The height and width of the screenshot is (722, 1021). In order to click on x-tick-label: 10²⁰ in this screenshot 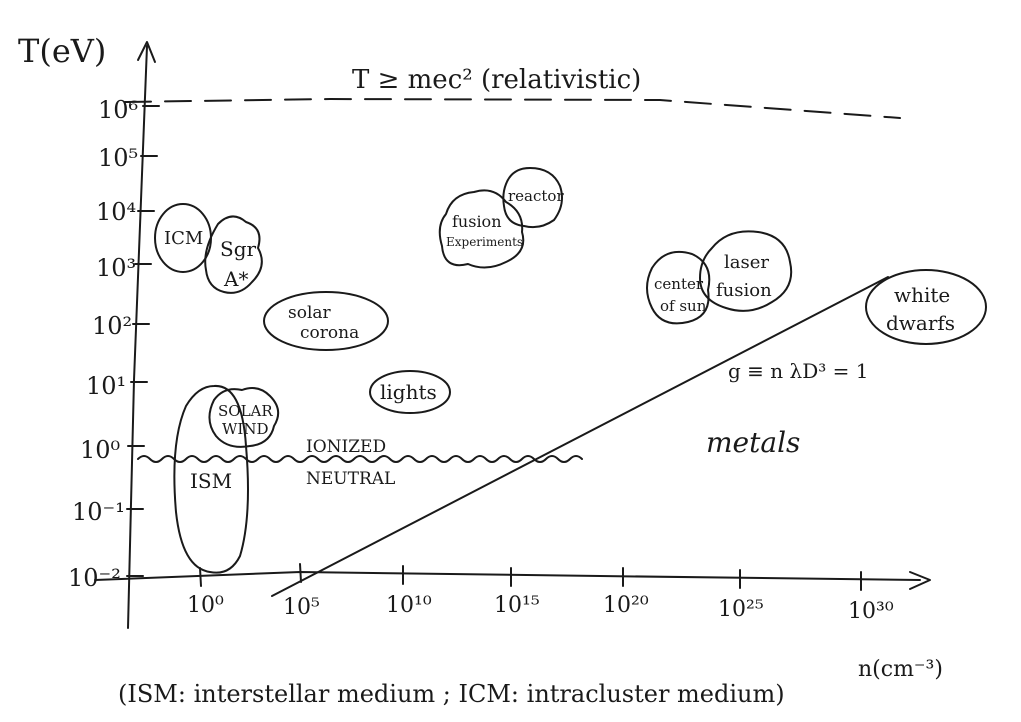, I will do `click(626, 605)`.